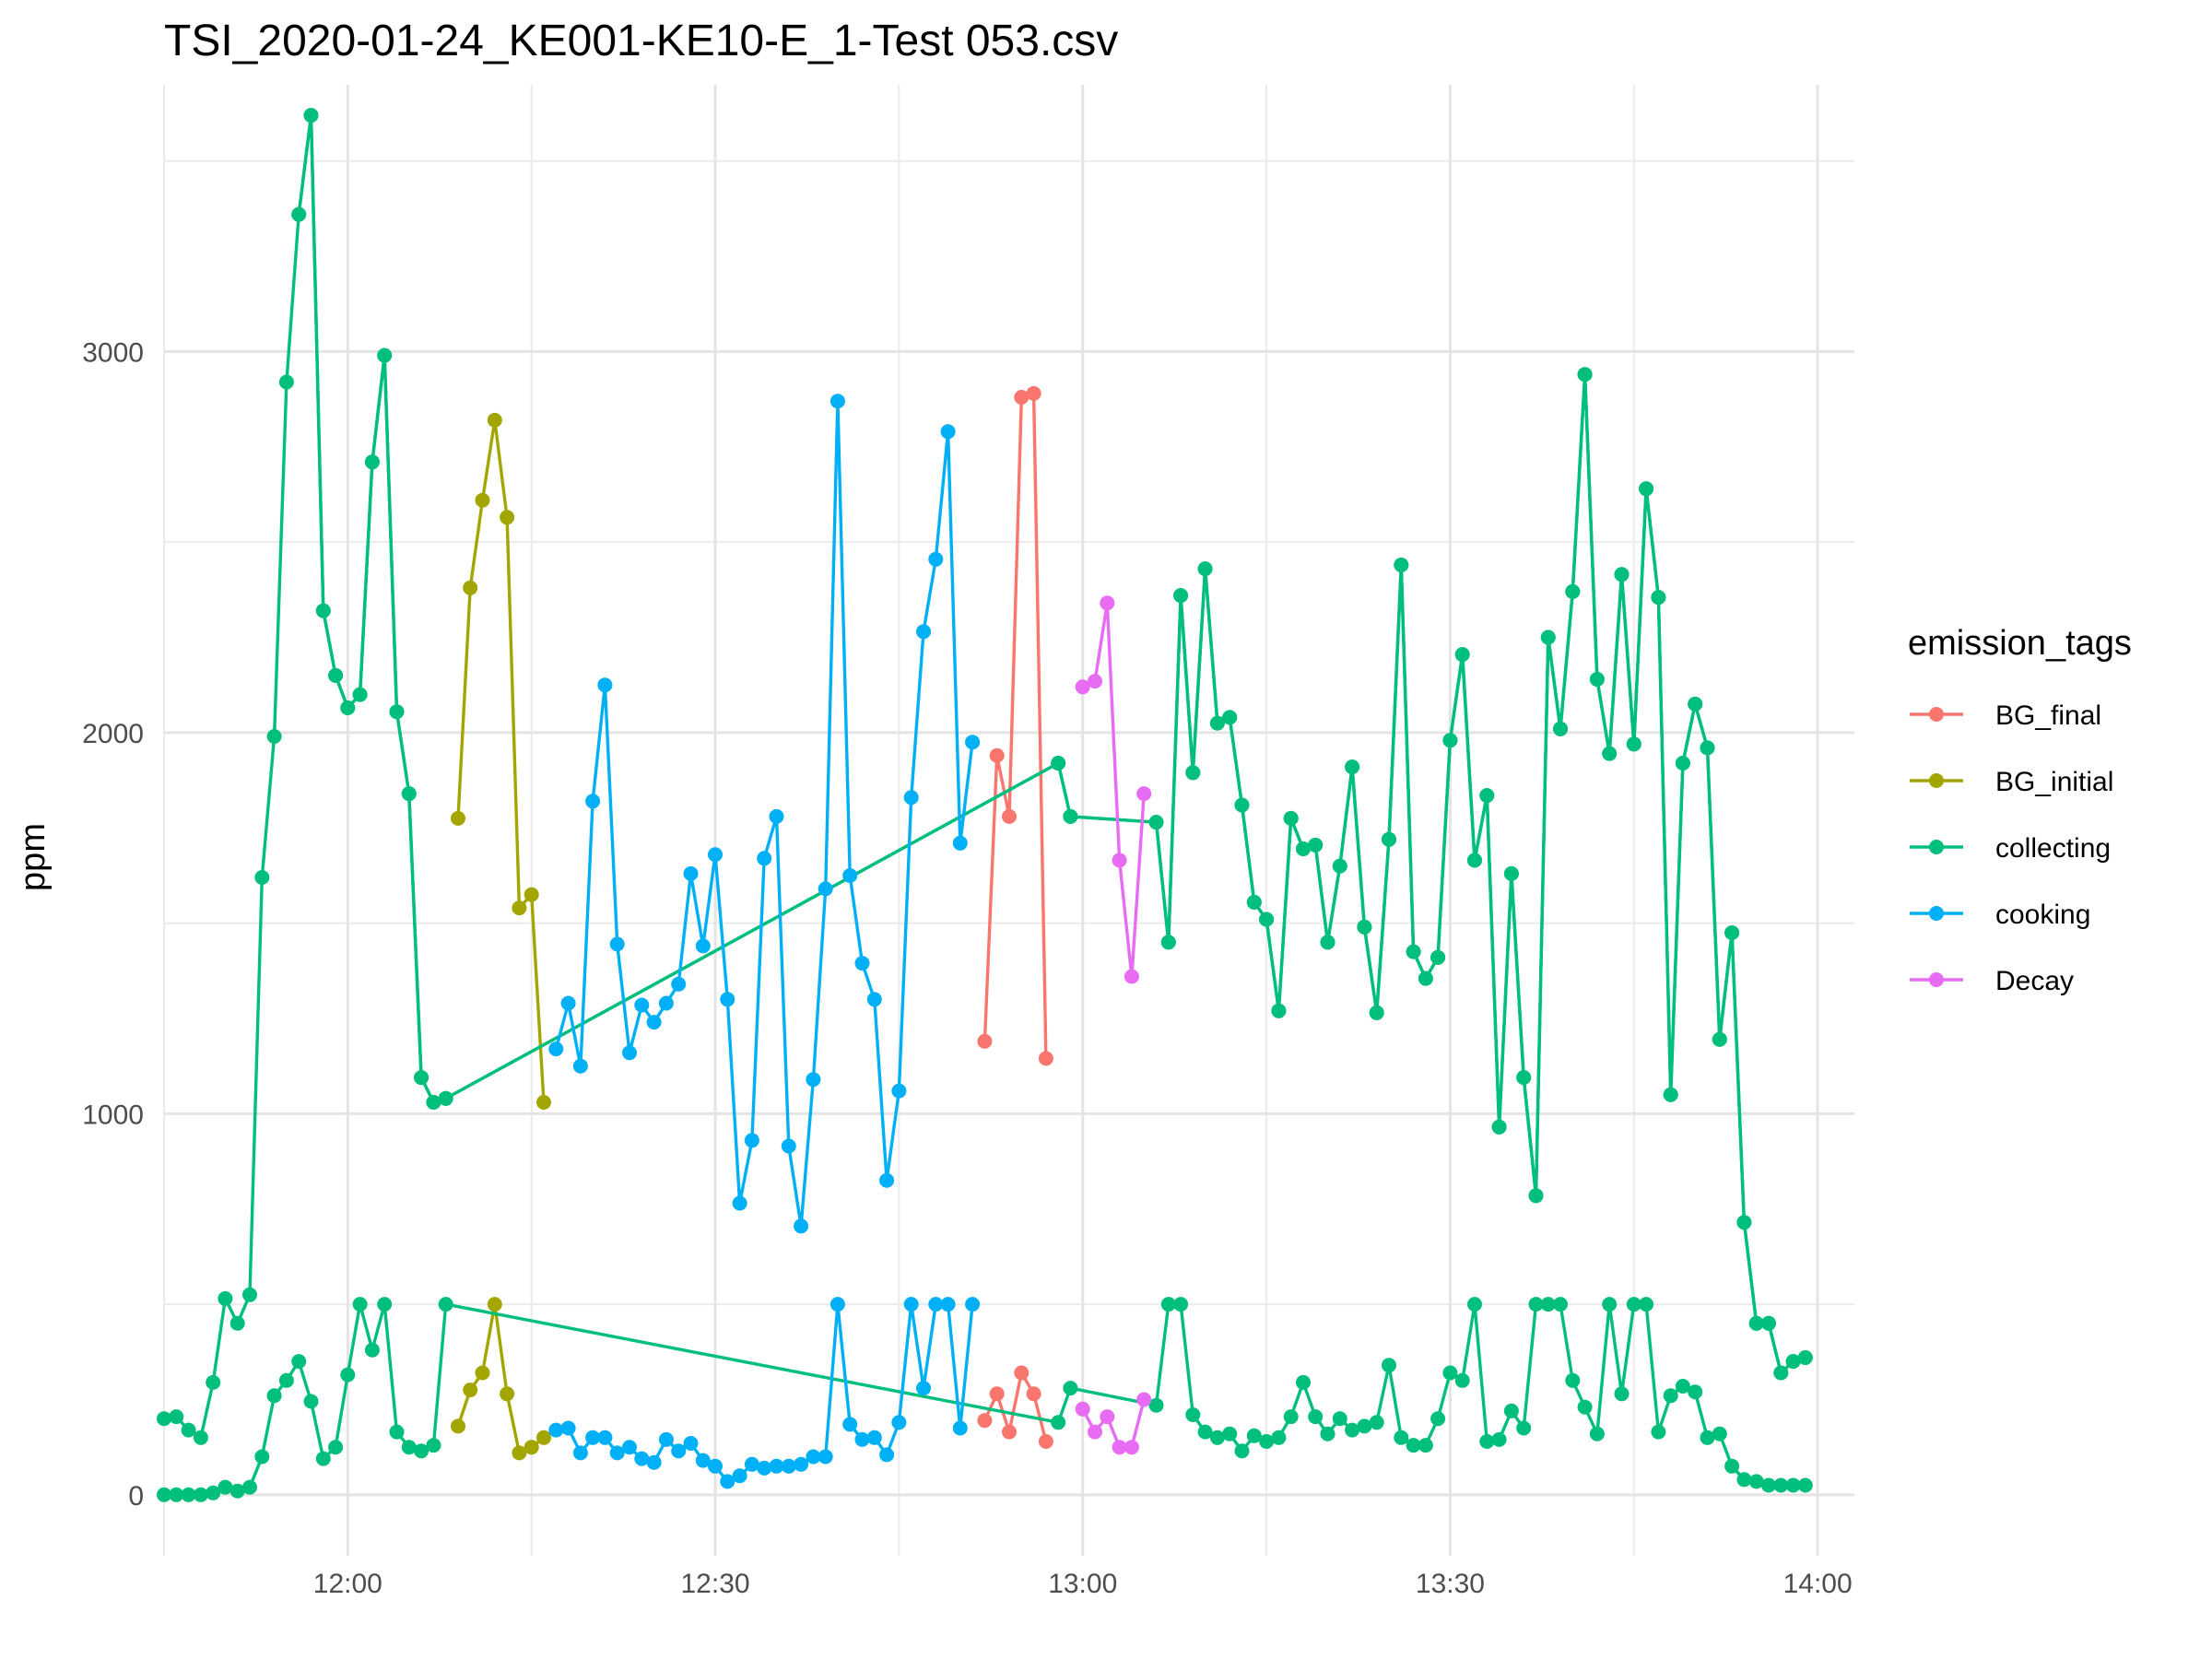 The width and height of the screenshot is (2212, 1659). I want to click on series-bg-initial, so click(501, 936).